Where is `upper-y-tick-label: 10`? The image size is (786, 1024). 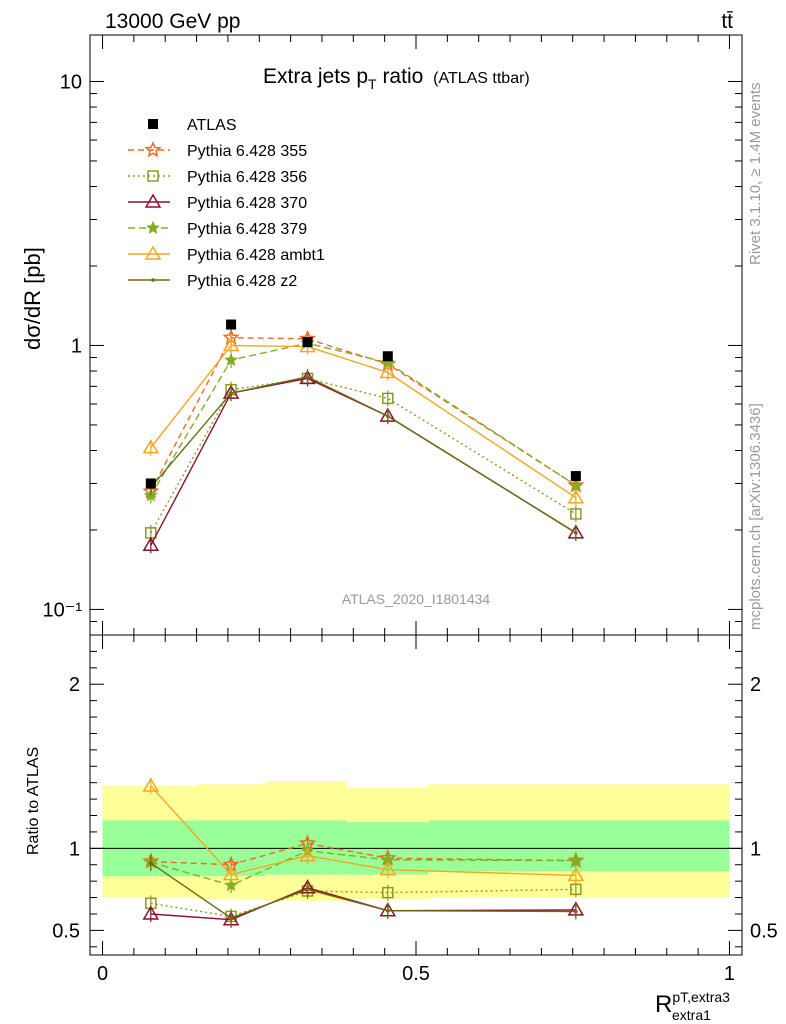
upper-y-tick-label: 10 is located at coordinates (71, 82).